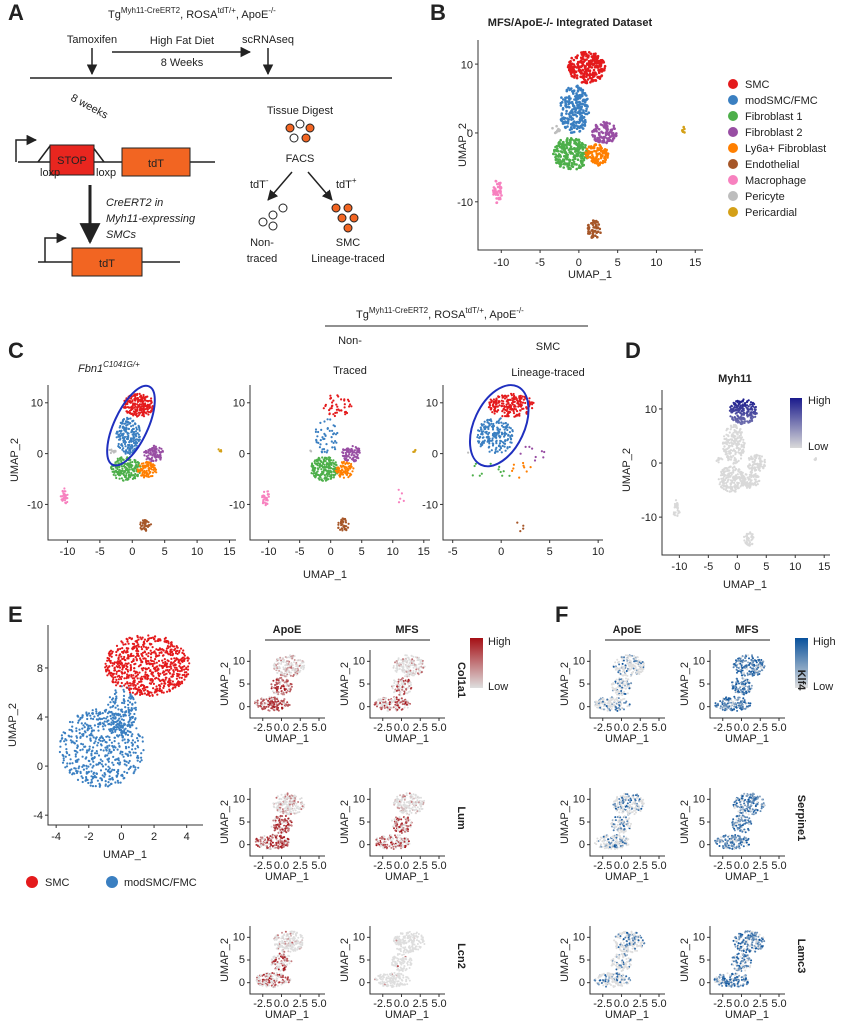  Describe the element at coordinates (154, 837) in the screenshot. I see `x-tick-label: 2` at that location.